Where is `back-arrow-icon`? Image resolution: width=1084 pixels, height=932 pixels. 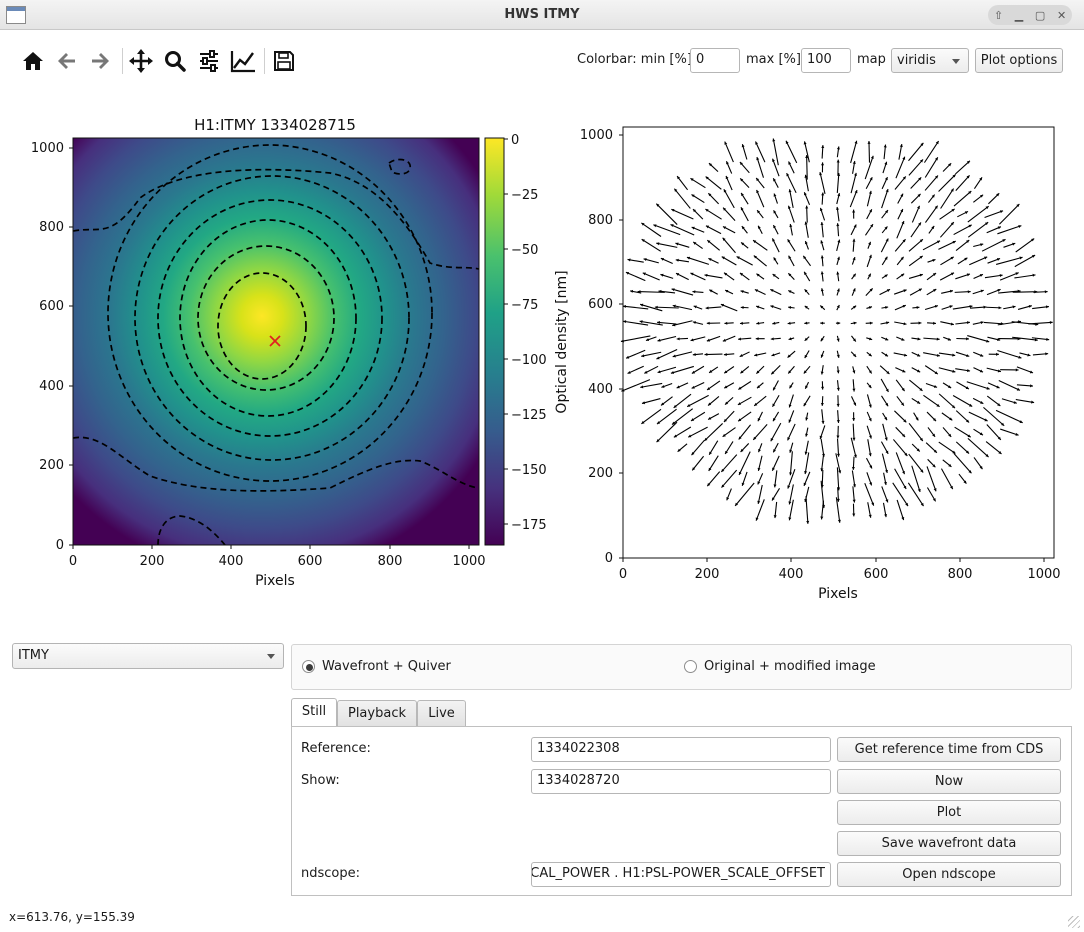
back-arrow-icon is located at coordinates (67, 61).